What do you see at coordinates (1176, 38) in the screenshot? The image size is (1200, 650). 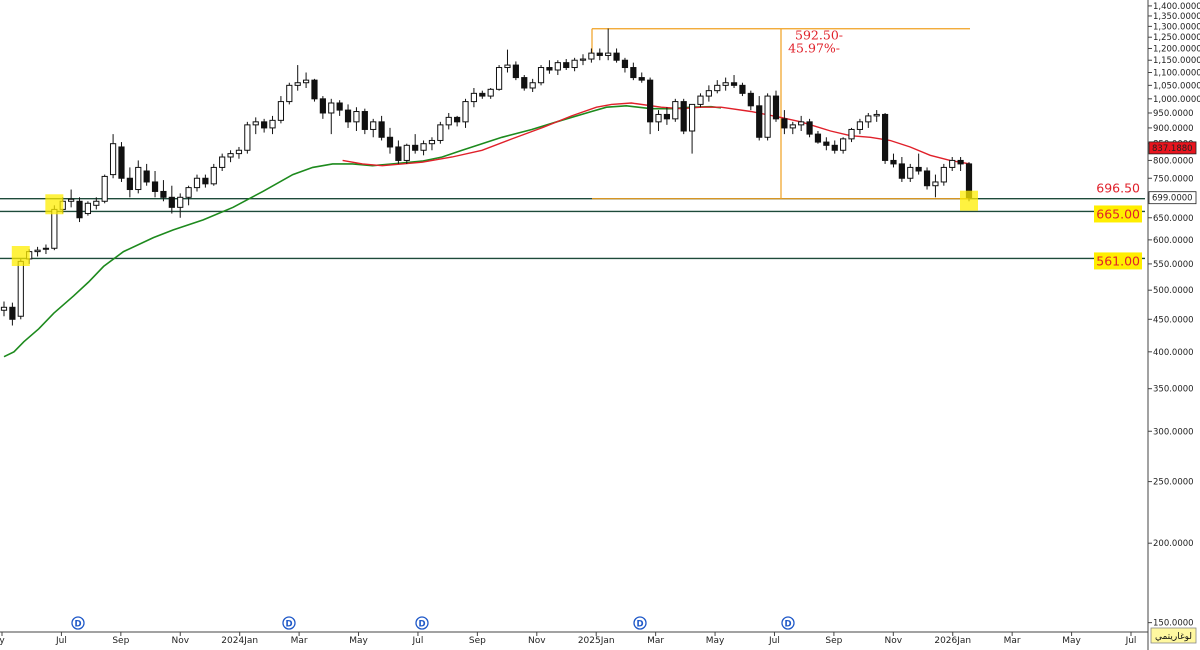 I see `y-tick-label: 1,250.0000` at bounding box center [1176, 38].